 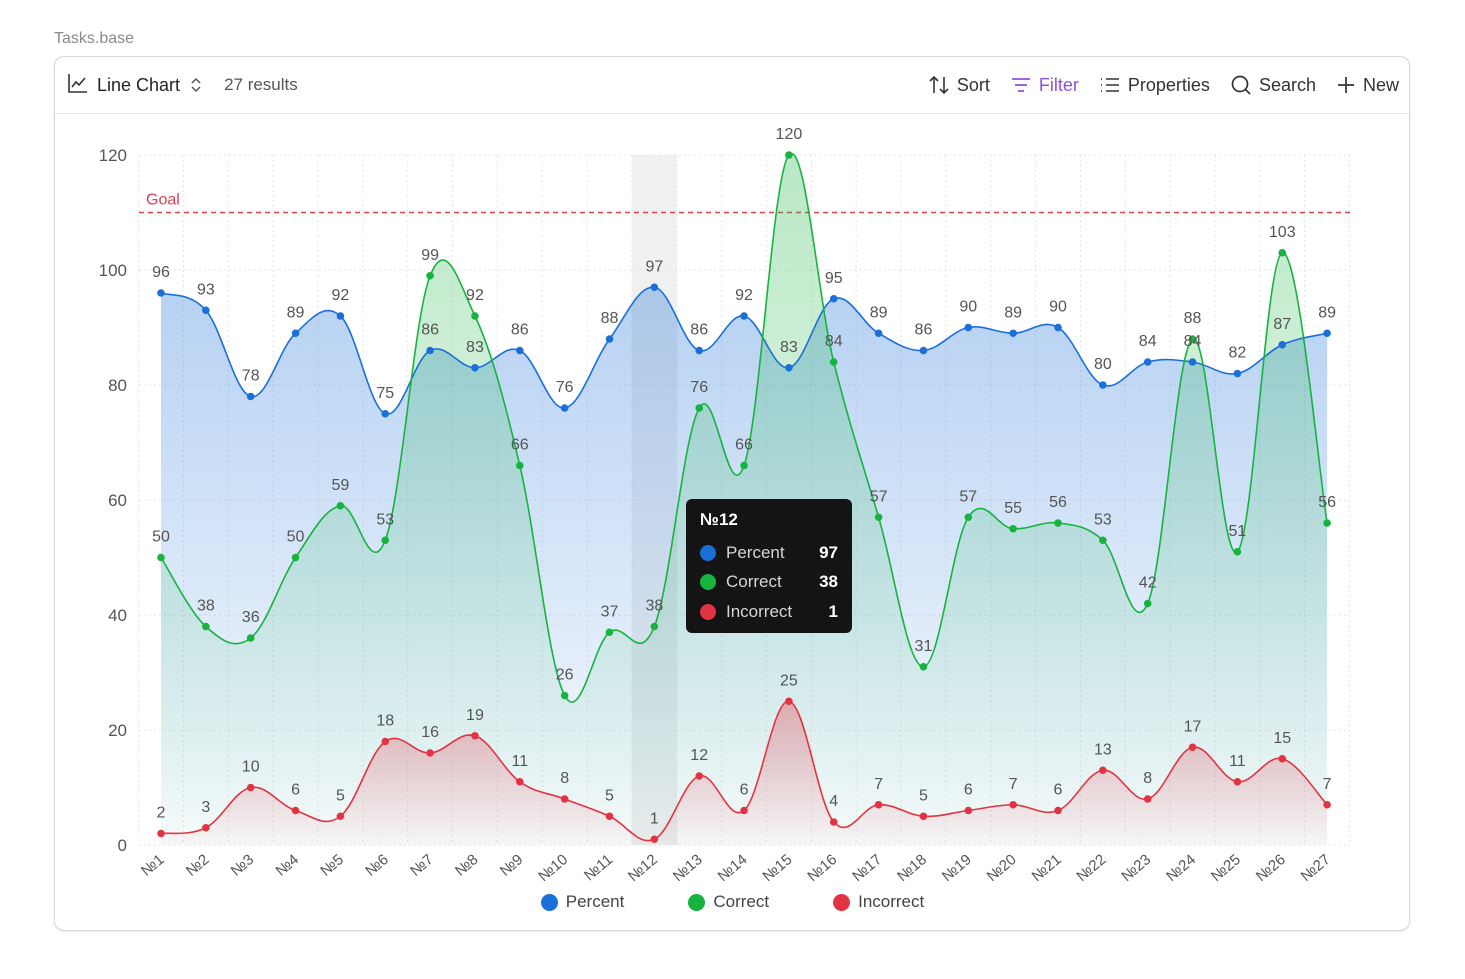 I want to click on data-label: 76, so click(x=565, y=387).